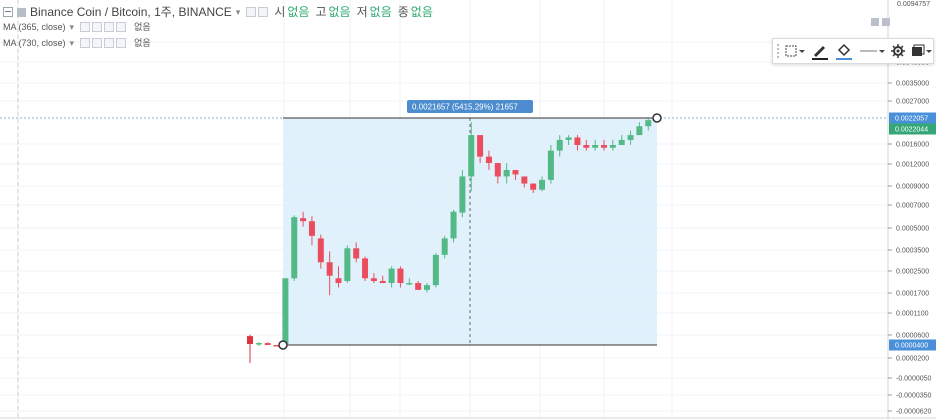  What do you see at coordinates (8, 12) in the screenshot?
I see `collapse-icon` at bounding box center [8, 12].